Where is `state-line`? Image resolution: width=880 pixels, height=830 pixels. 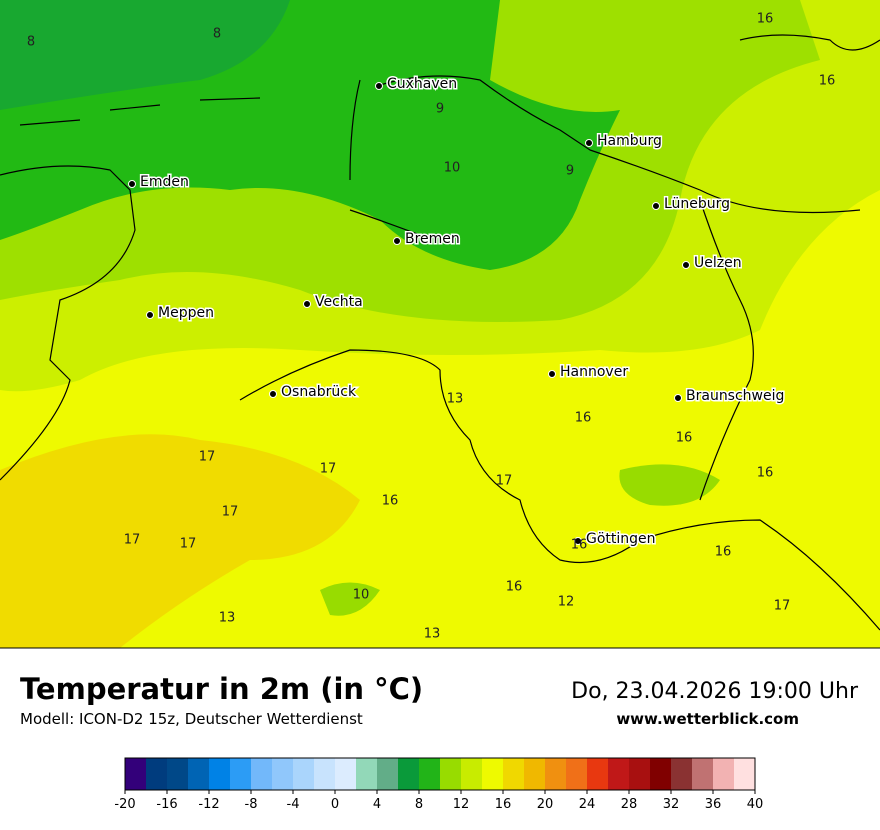 state-line is located at coordinates (726, 350).